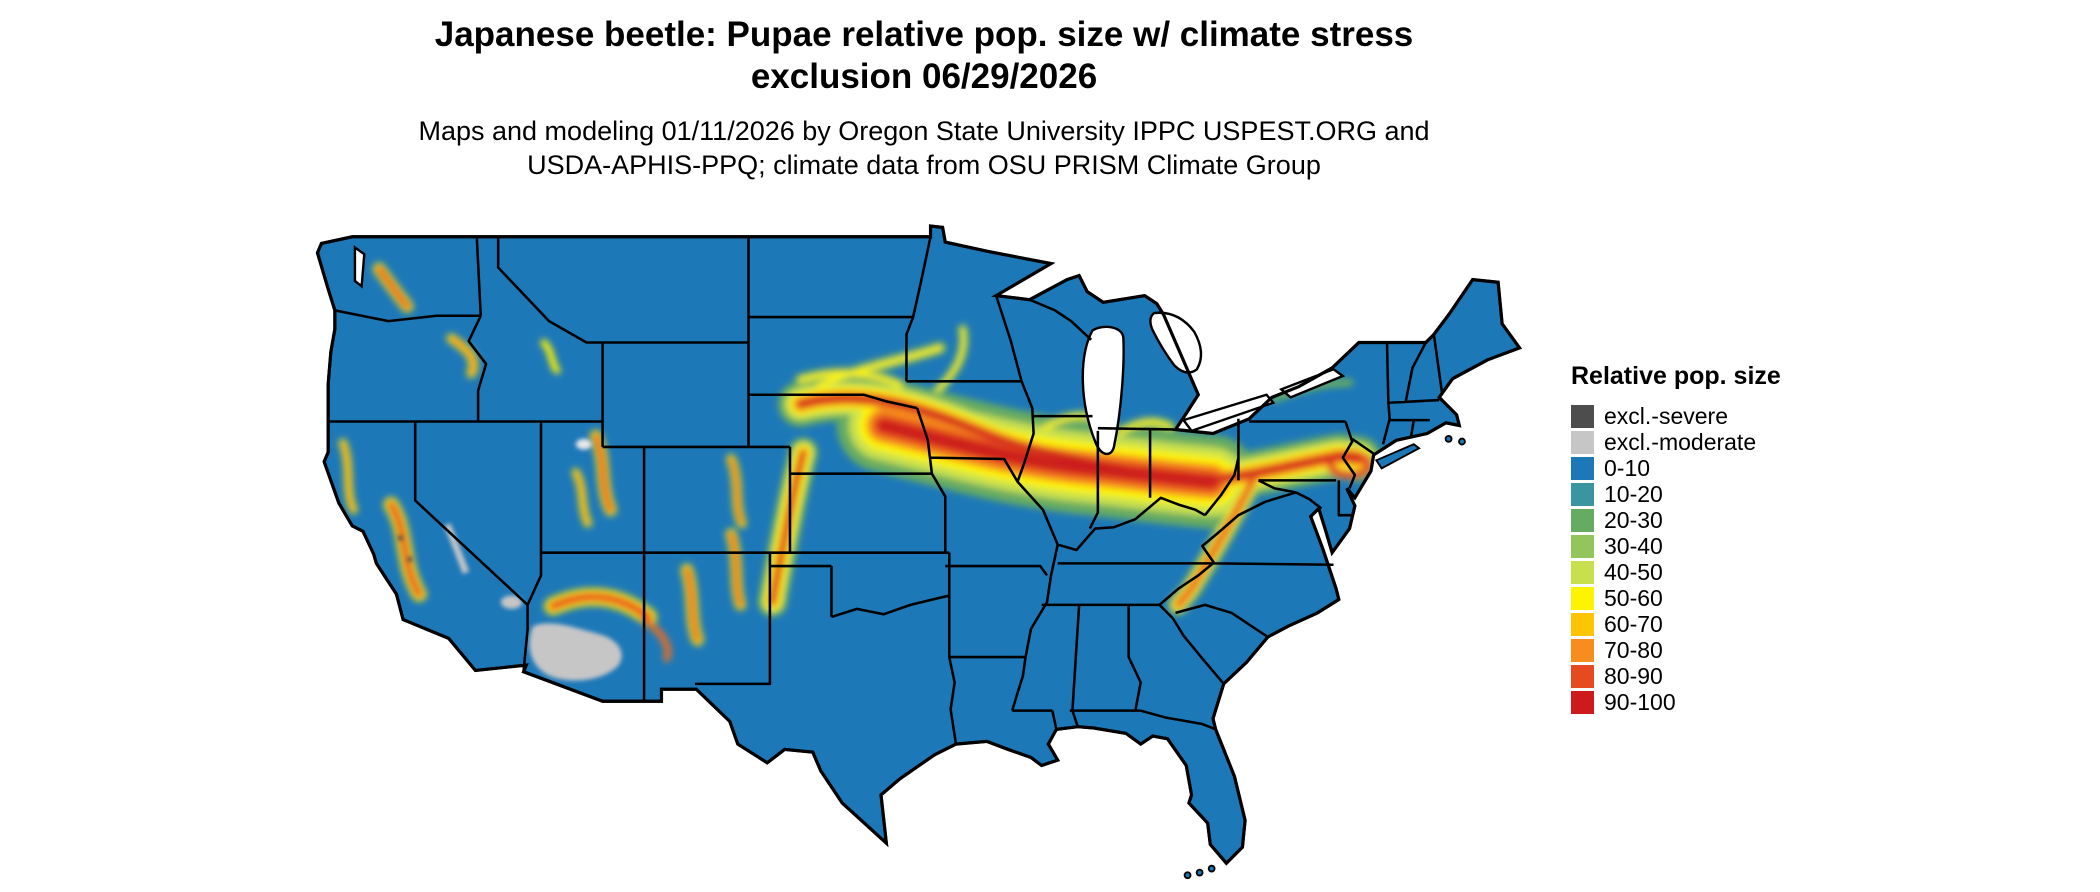  I want to click on legend-item: 80-90, so click(1731, 676).